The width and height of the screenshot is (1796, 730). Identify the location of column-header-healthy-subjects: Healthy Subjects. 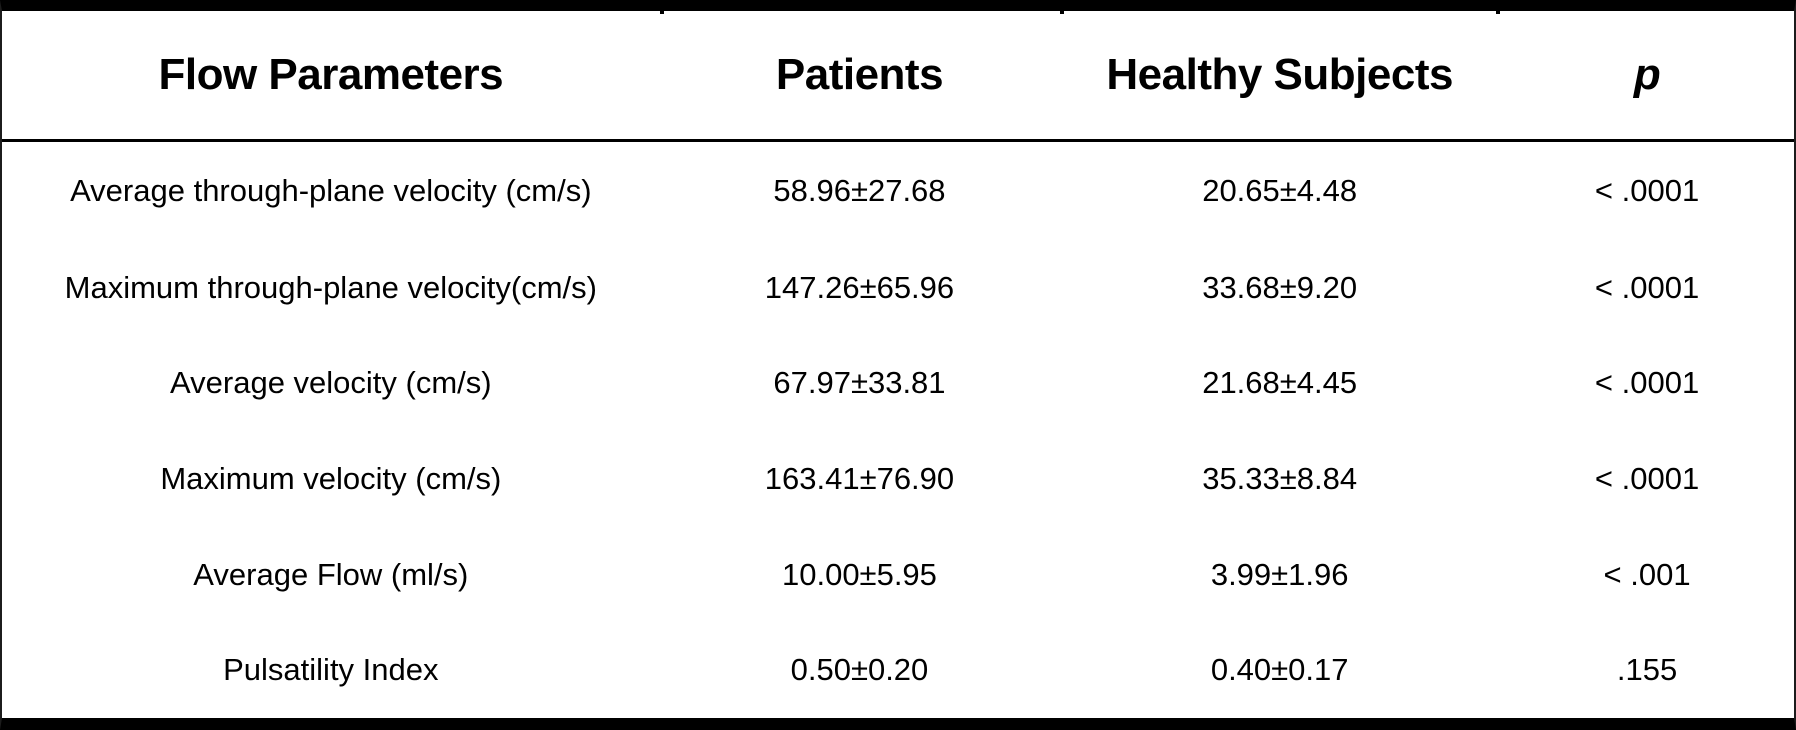
(1280, 76).